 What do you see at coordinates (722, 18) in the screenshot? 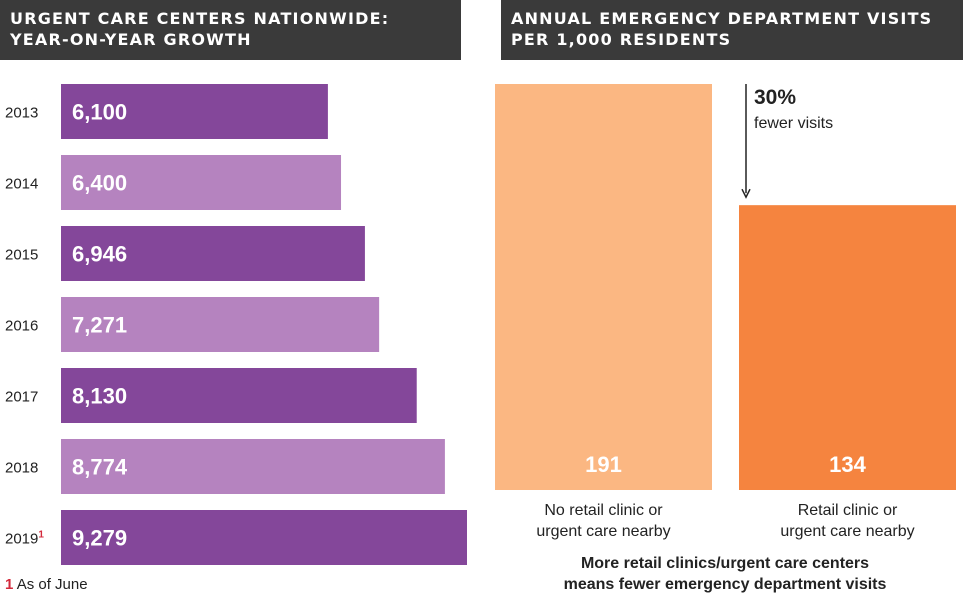
I see `right-panel-title-line1: ANNUAL EMERGENCY DEPARTMENT VISITS` at bounding box center [722, 18].